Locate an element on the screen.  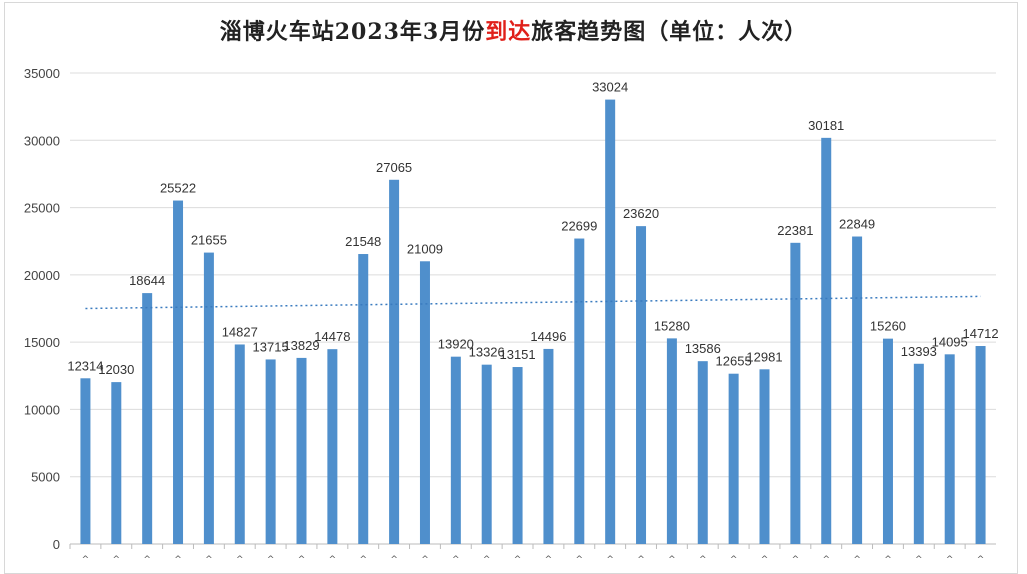
y-tick-label: 25000 is located at coordinates (42, 208).